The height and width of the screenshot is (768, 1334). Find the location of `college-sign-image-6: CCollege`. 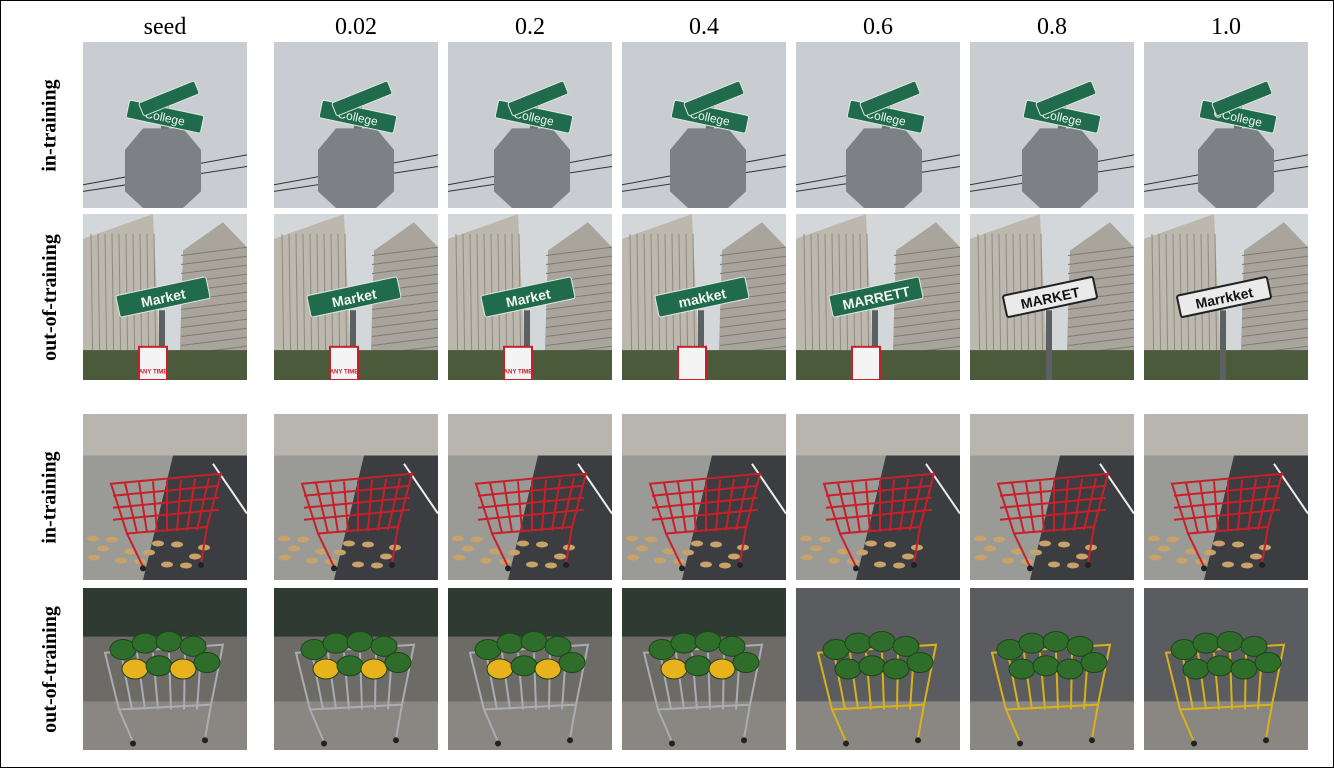

college-sign-image-6: CCollege is located at coordinates (1226, 125).